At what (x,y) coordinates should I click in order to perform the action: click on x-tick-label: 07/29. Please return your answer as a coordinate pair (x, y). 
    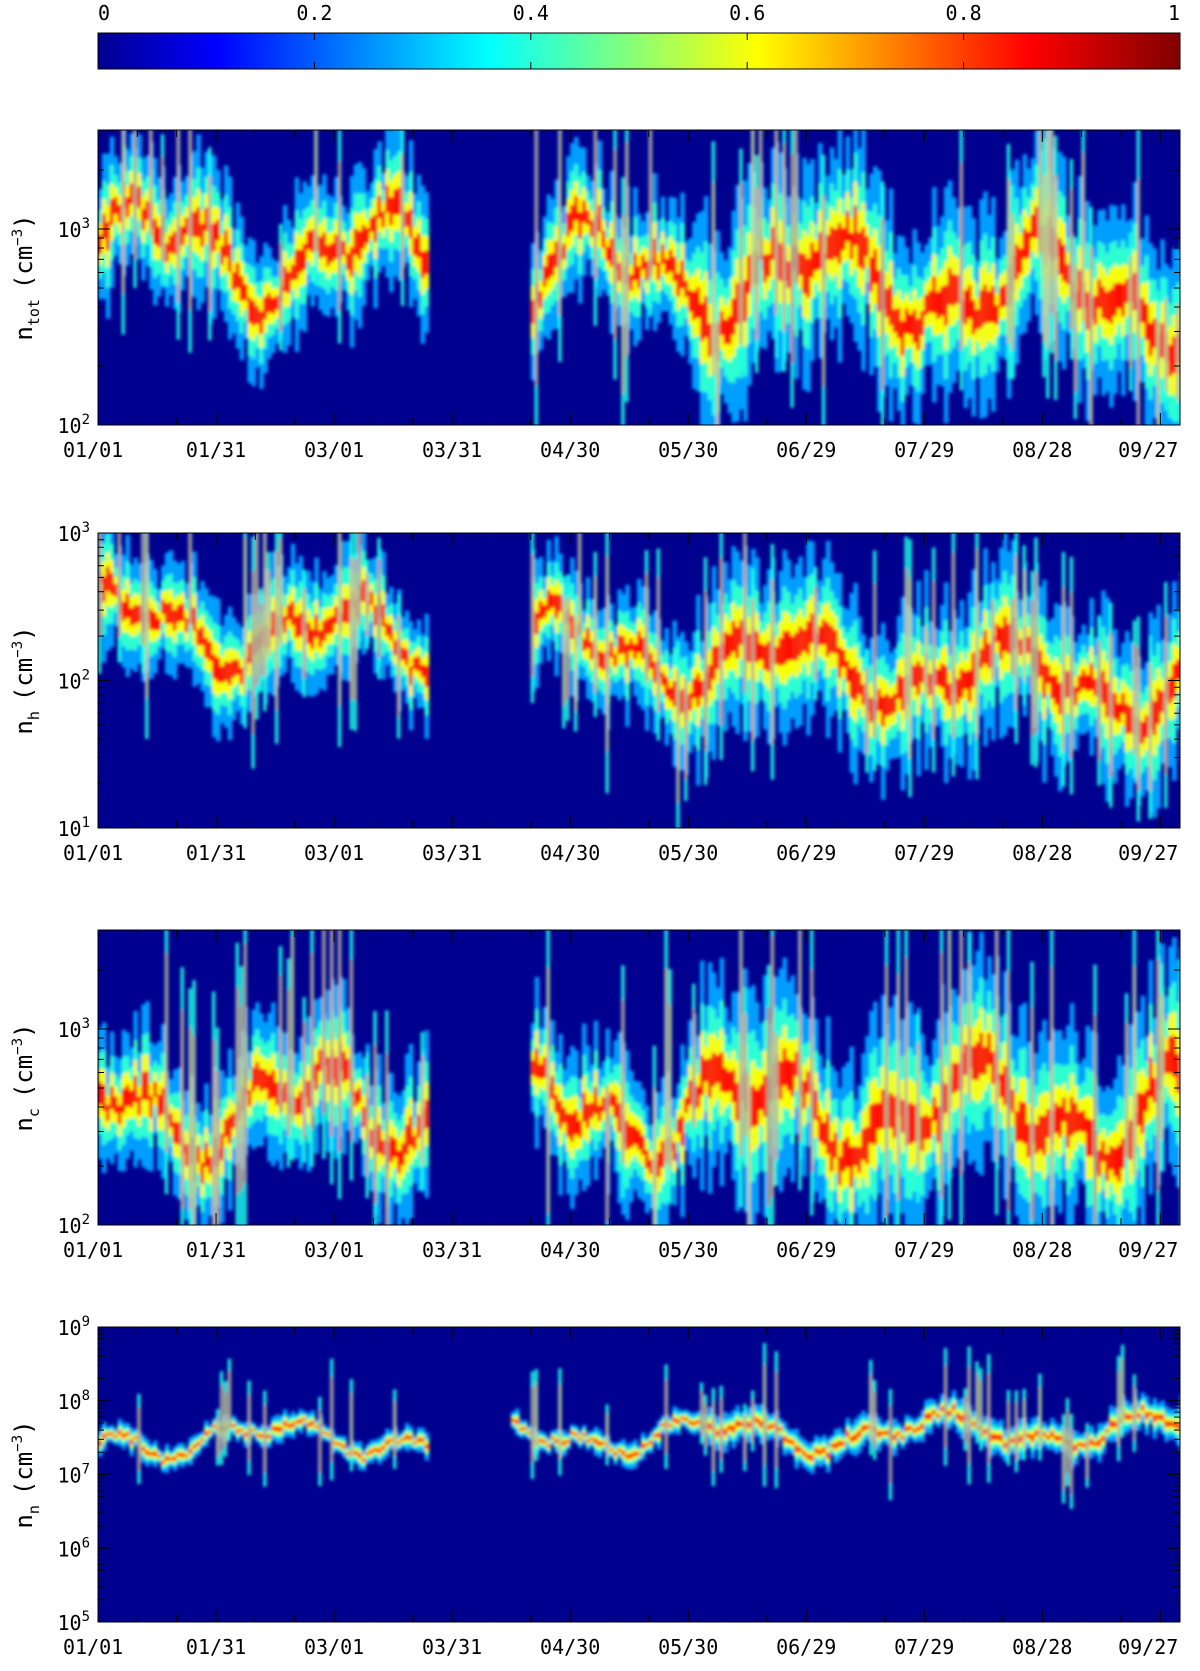
    Looking at the image, I should click on (924, 450).